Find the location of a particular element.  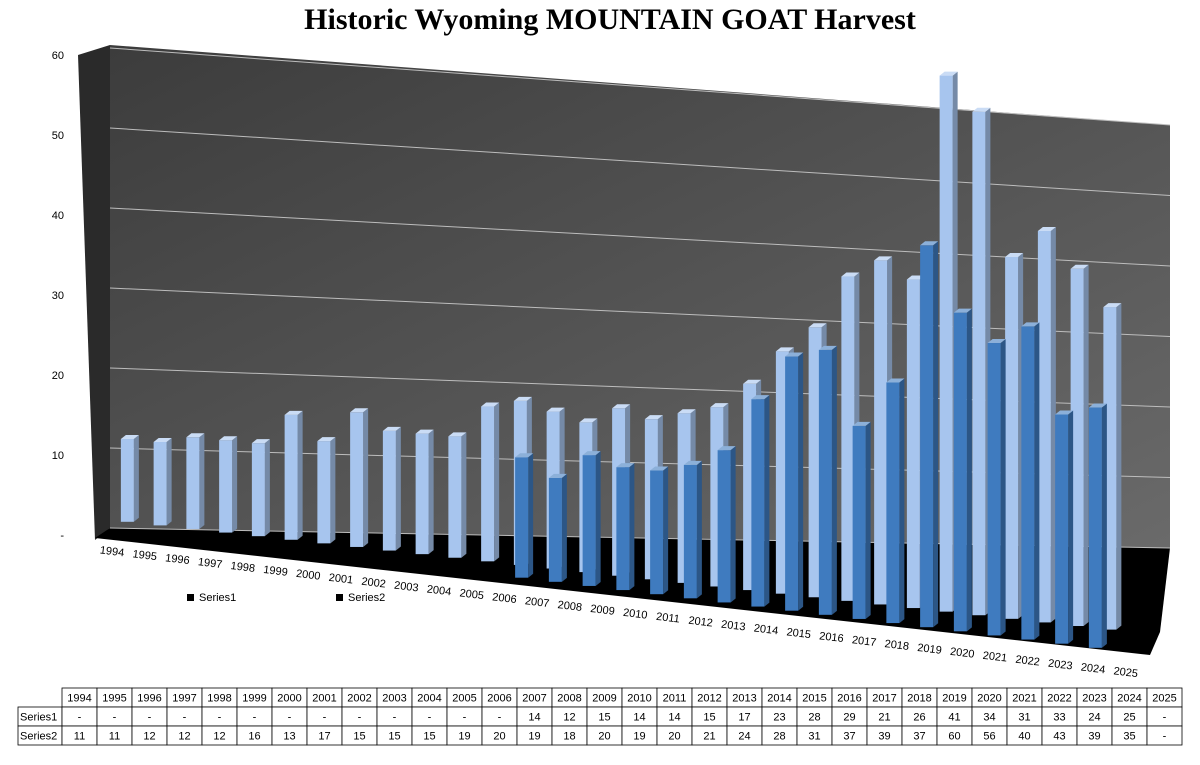

x-tick-label: 2004 is located at coordinates (439, 590).